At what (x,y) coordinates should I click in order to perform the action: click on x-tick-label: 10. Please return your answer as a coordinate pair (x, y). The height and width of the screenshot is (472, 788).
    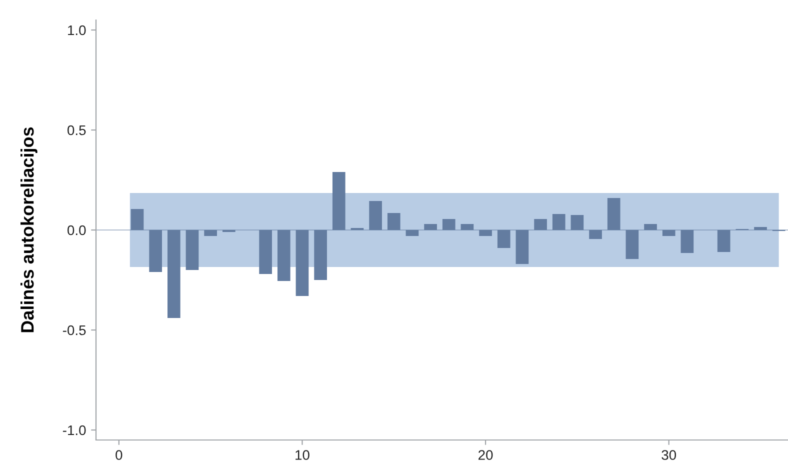
    Looking at the image, I should click on (303, 455).